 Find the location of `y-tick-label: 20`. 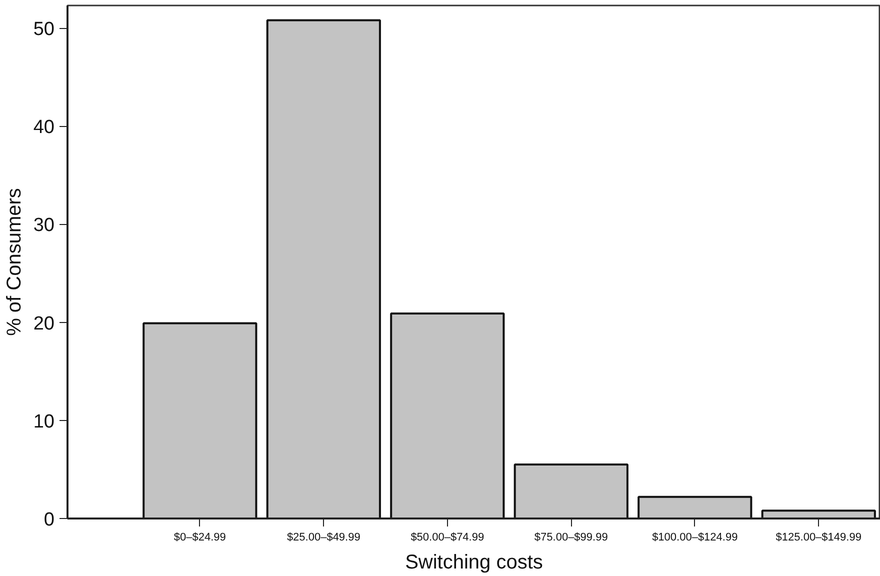

y-tick-label: 20 is located at coordinates (44, 323).